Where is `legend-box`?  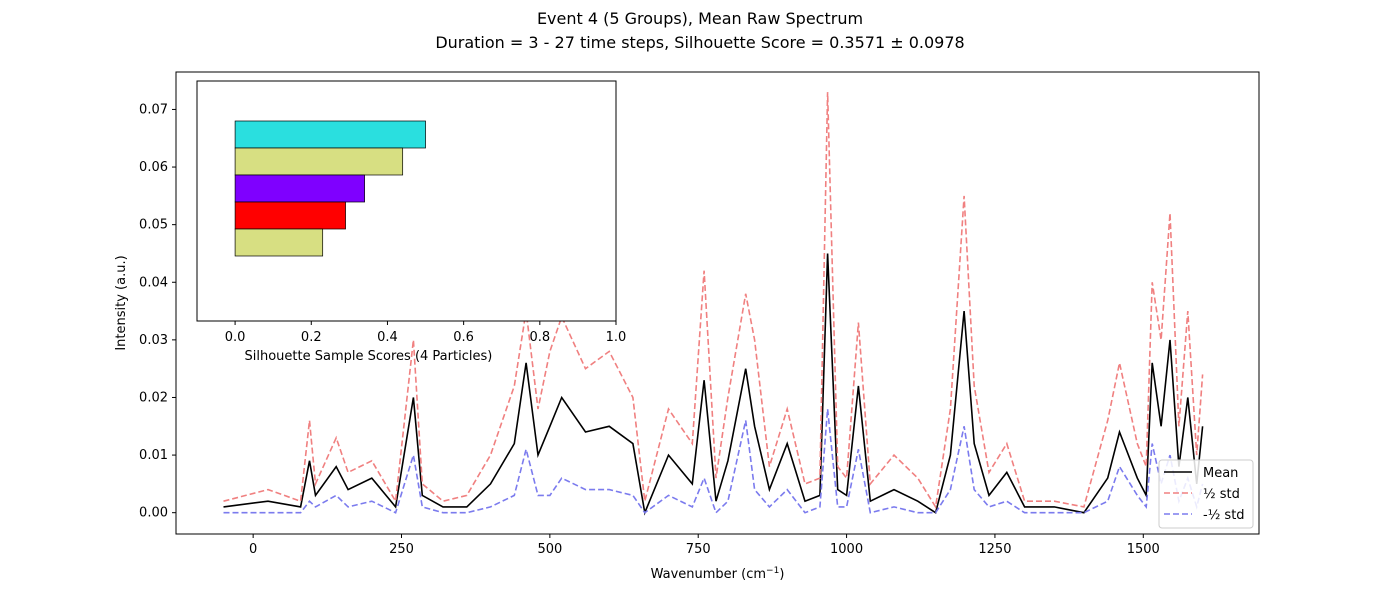
legend-box is located at coordinates (1206, 494).